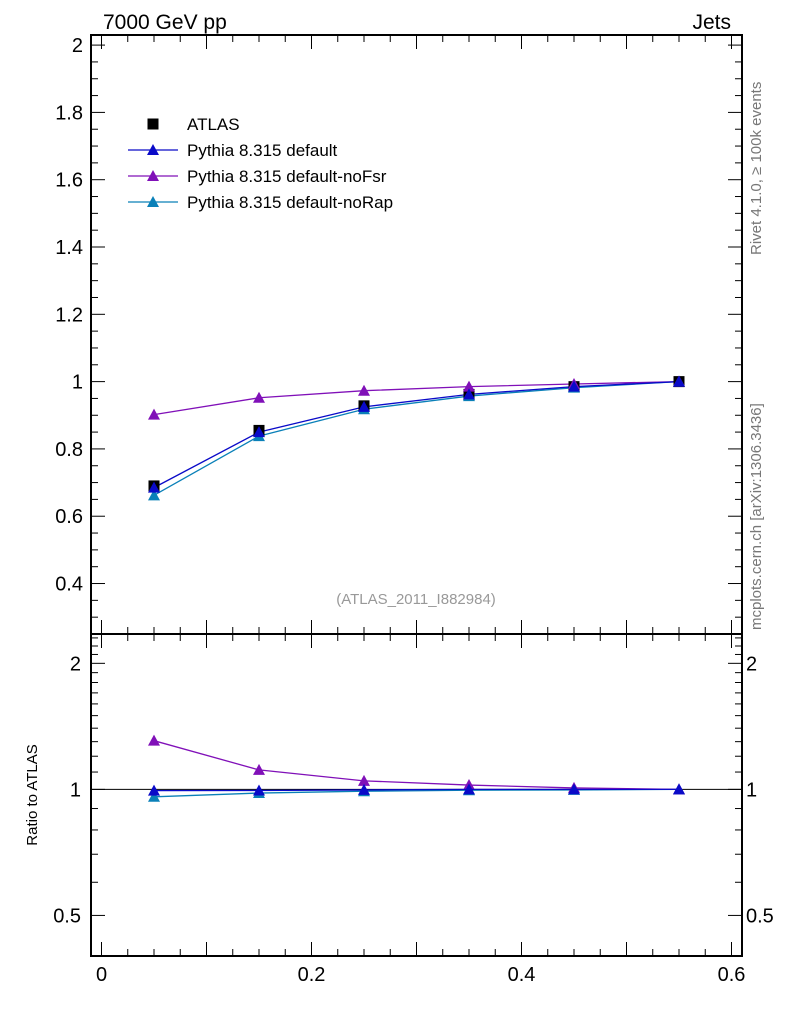  I want to click on main-series, so click(416, 438).